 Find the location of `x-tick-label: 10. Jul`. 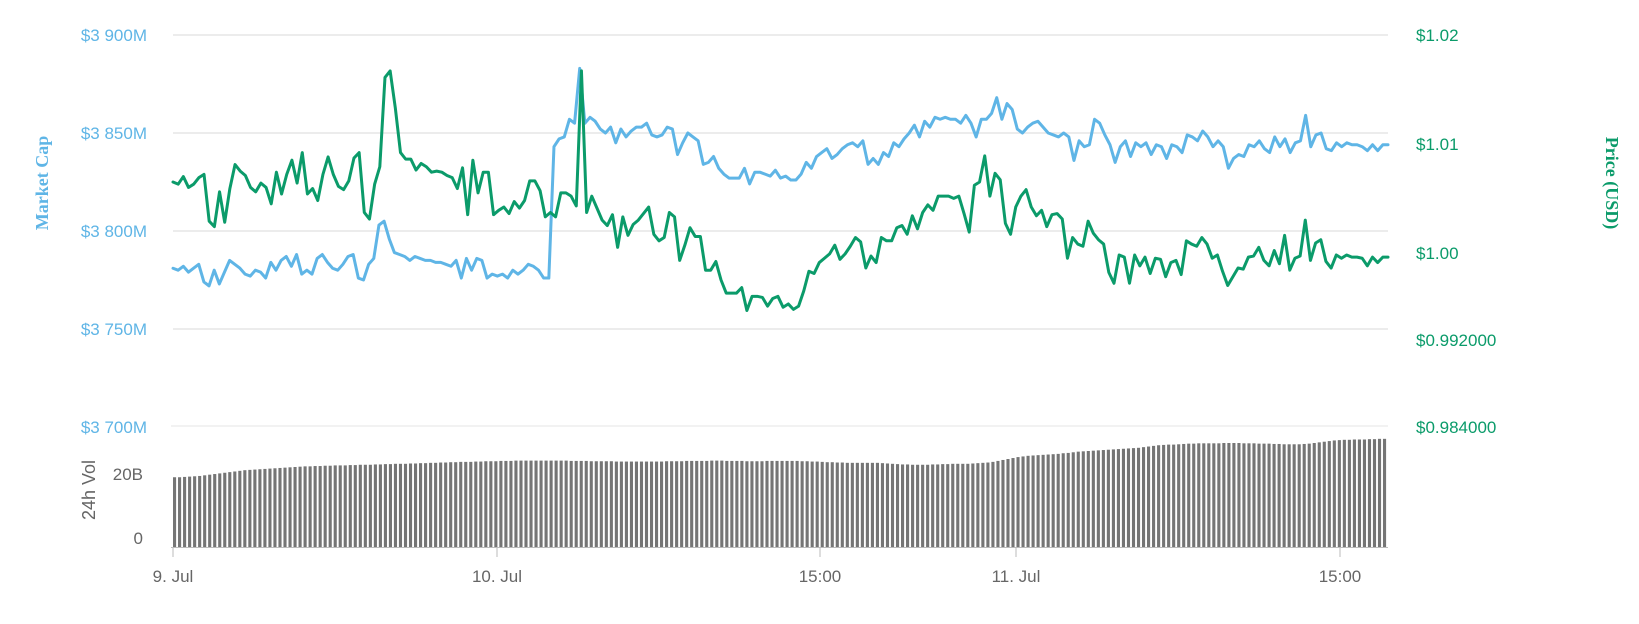

x-tick-label: 10. Jul is located at coordinates (497, 576).